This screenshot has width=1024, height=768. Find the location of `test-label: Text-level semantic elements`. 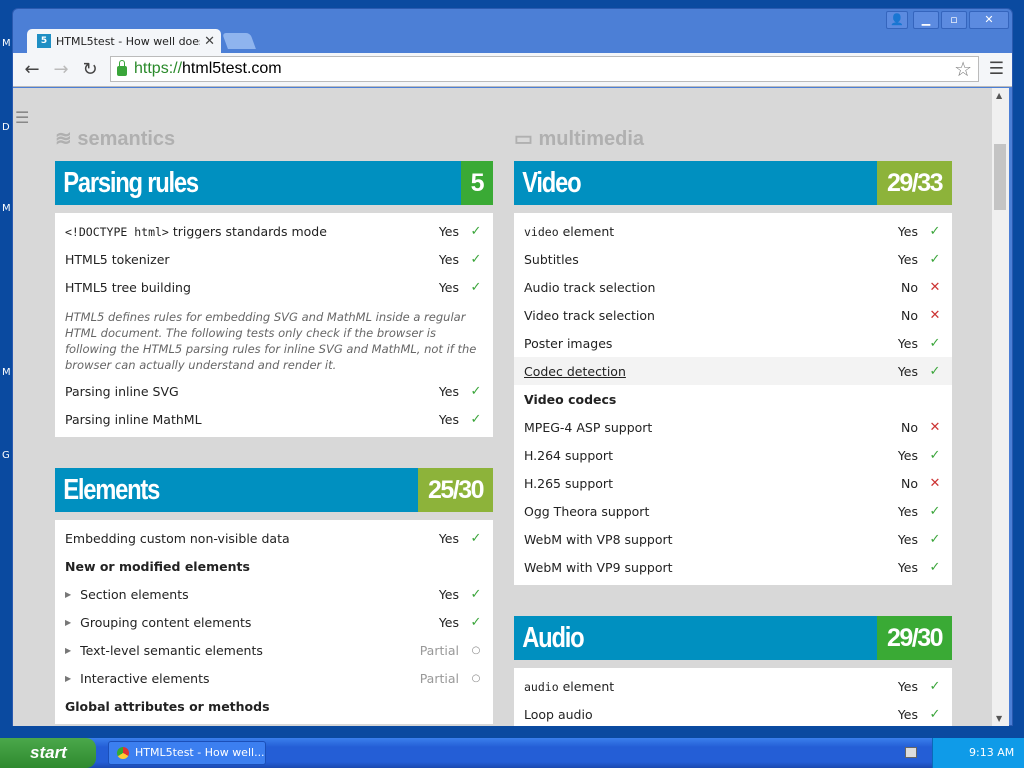

test-label: Text-level semantic elements is located at coordinates (244, 650).